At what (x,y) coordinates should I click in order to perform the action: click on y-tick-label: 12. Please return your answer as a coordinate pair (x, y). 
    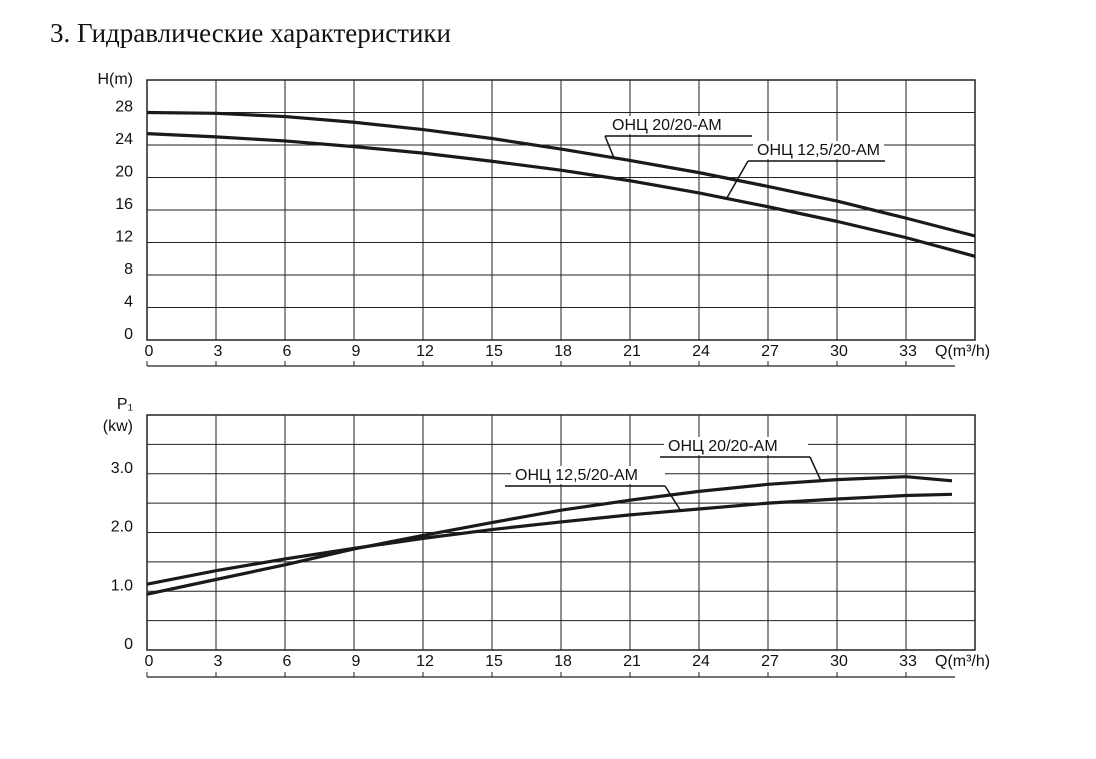
    Looking at the image, I should click on (124, 237).